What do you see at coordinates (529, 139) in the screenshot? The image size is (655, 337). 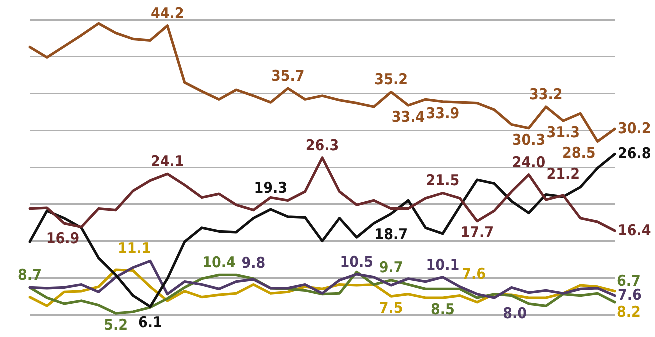 I see `data-label: 30.3` at bounding box center [529, 139].